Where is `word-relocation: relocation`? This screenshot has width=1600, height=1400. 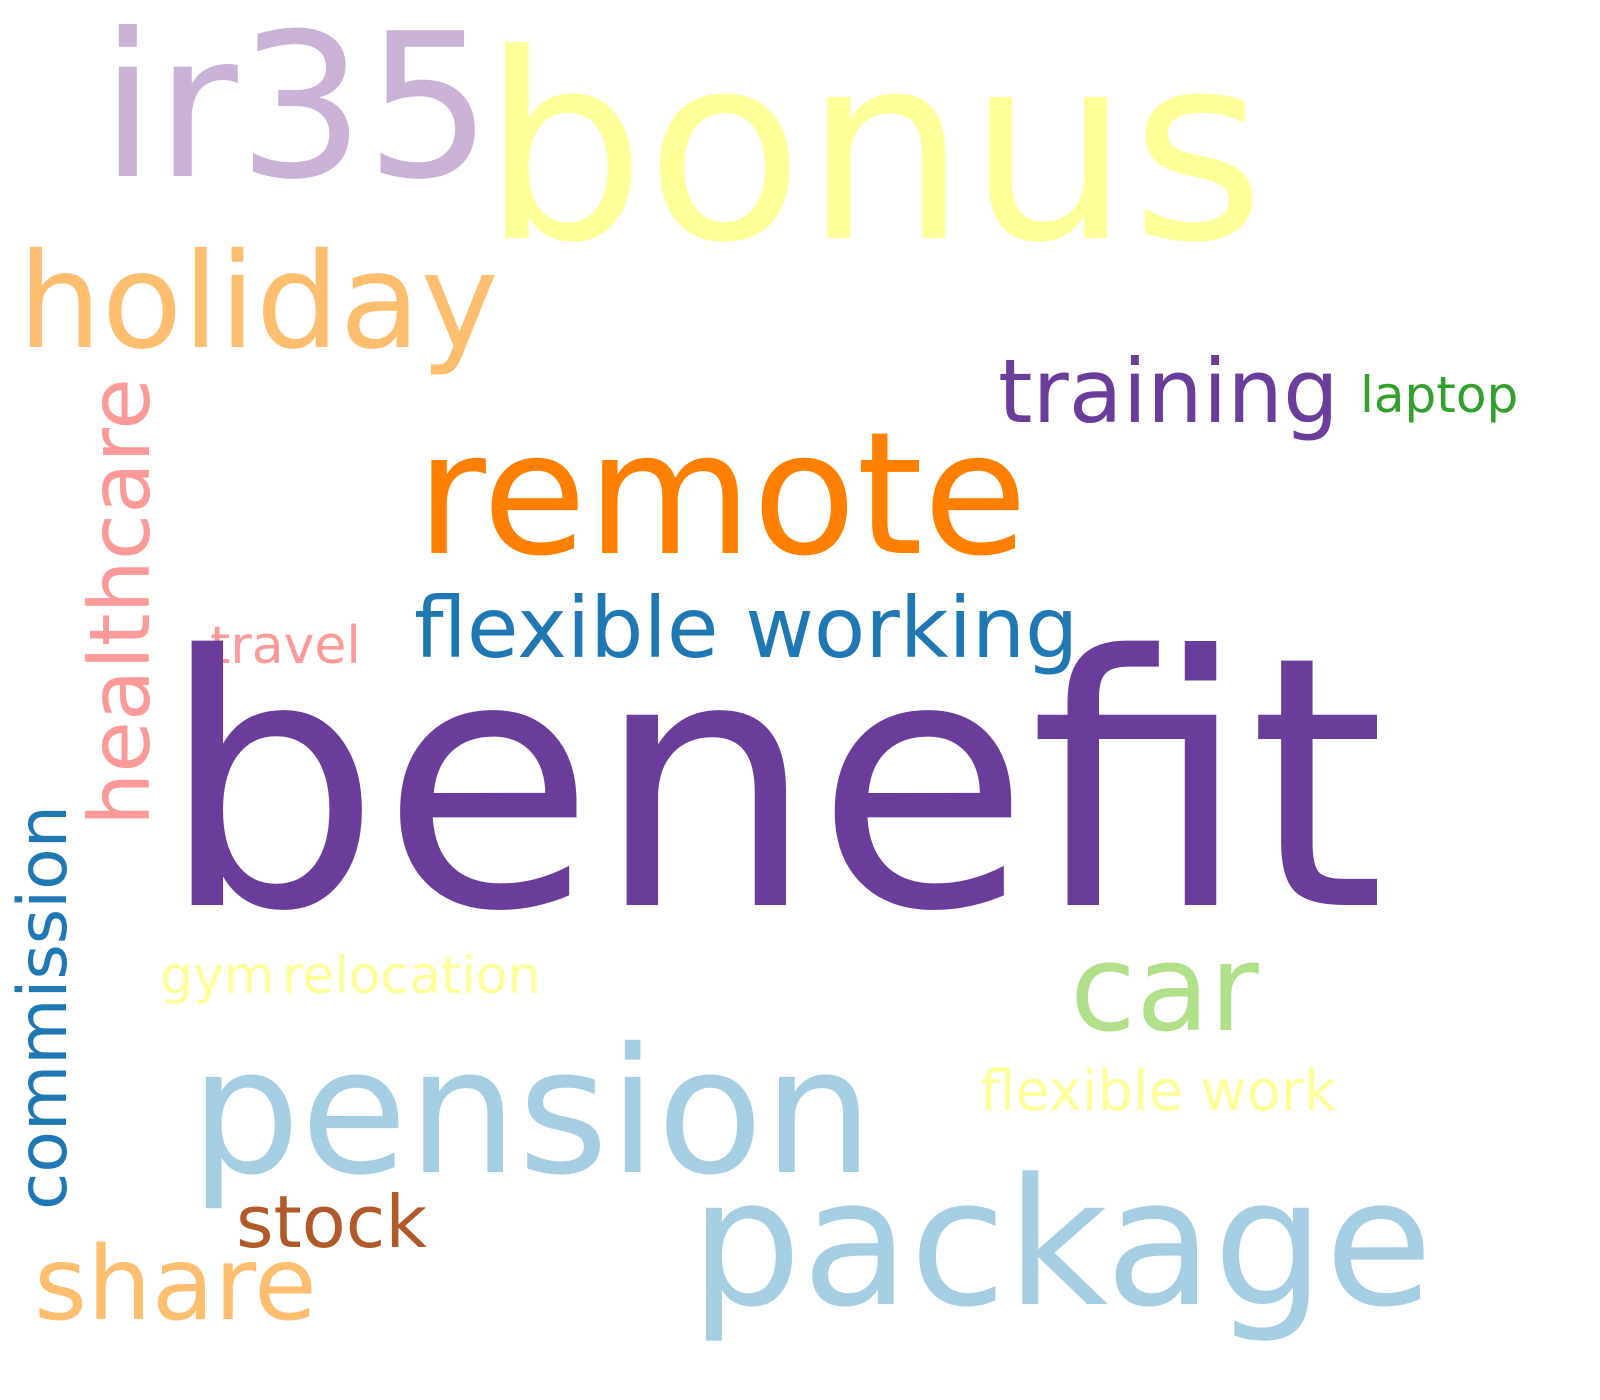 word-relocation: relocation is located at coordinates (411, 976).